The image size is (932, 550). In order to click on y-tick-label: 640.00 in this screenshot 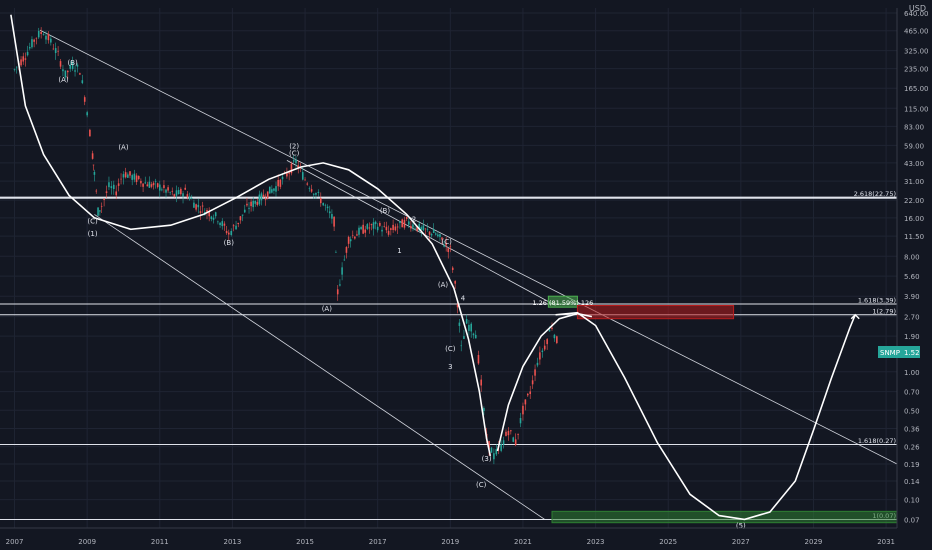, I will do `click(916, 14)`.